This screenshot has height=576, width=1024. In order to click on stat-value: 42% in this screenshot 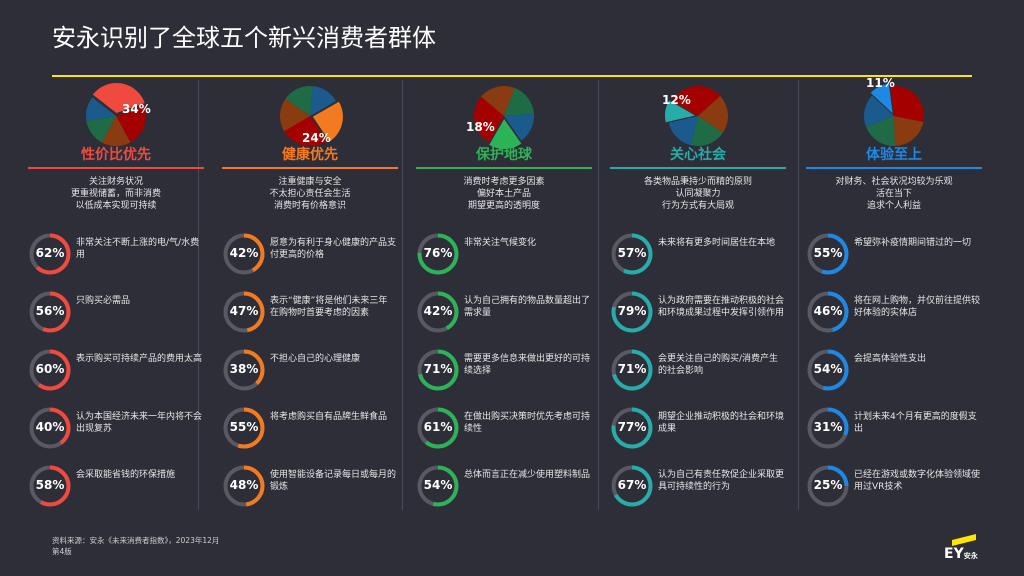, I will do `click(244, 253)`.